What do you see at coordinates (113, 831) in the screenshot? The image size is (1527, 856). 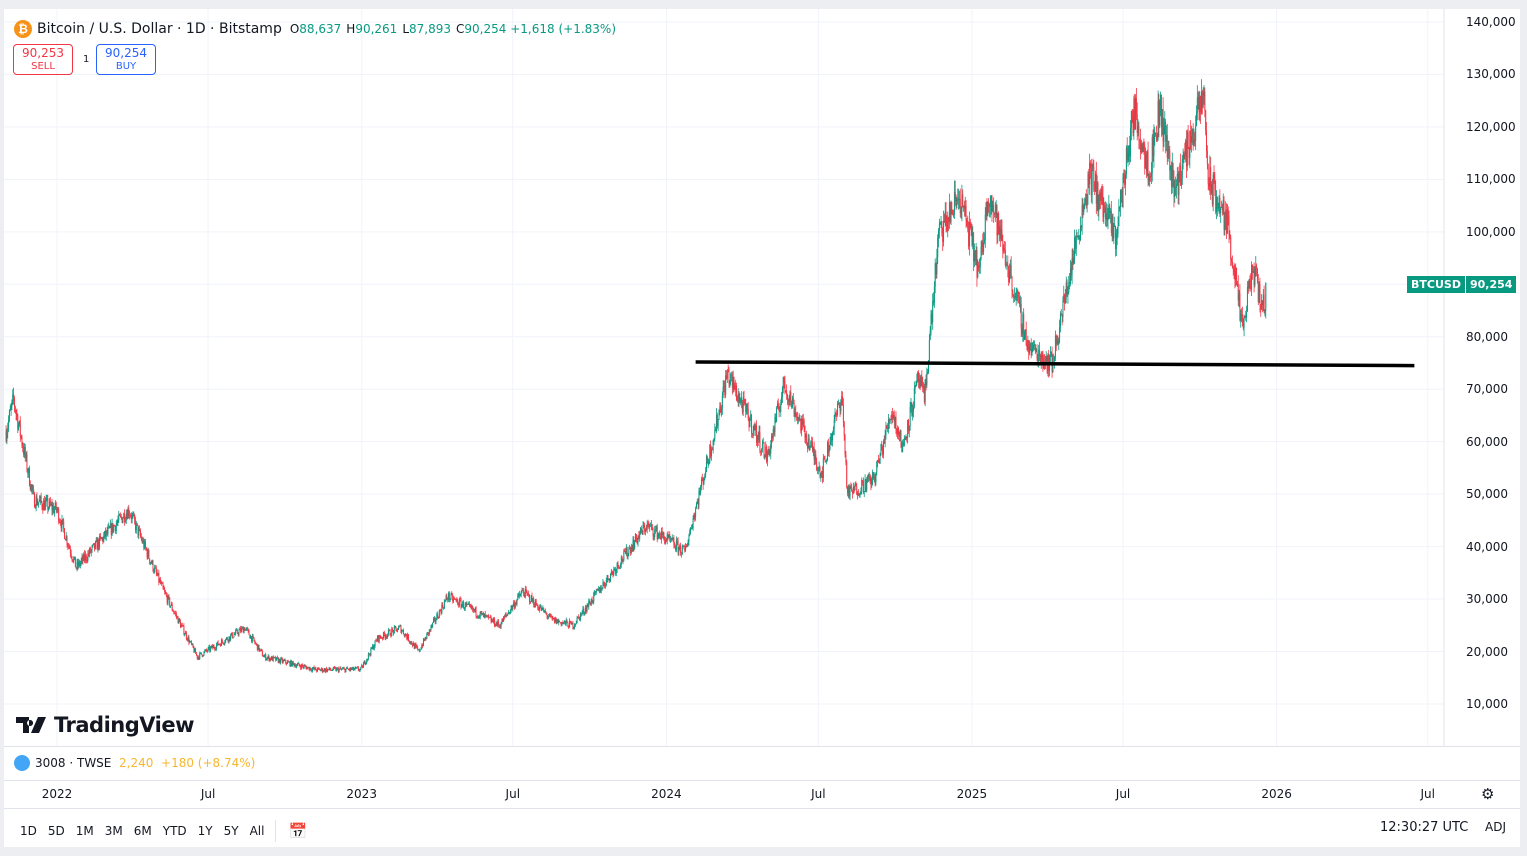 I see `range-3m: 3M` at bounding box center [113, 831].